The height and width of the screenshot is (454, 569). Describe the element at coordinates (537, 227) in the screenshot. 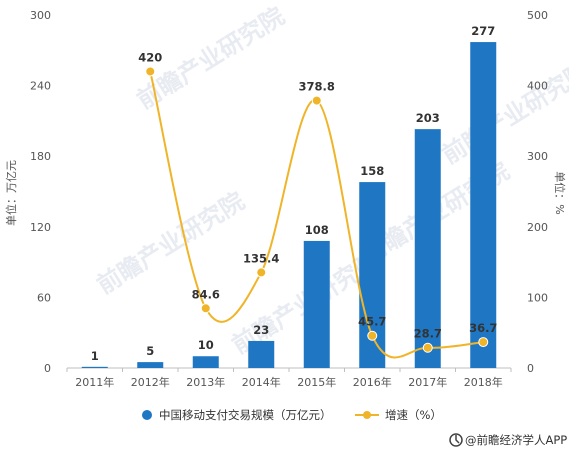

I see `right-tick-label: 200` at that location.